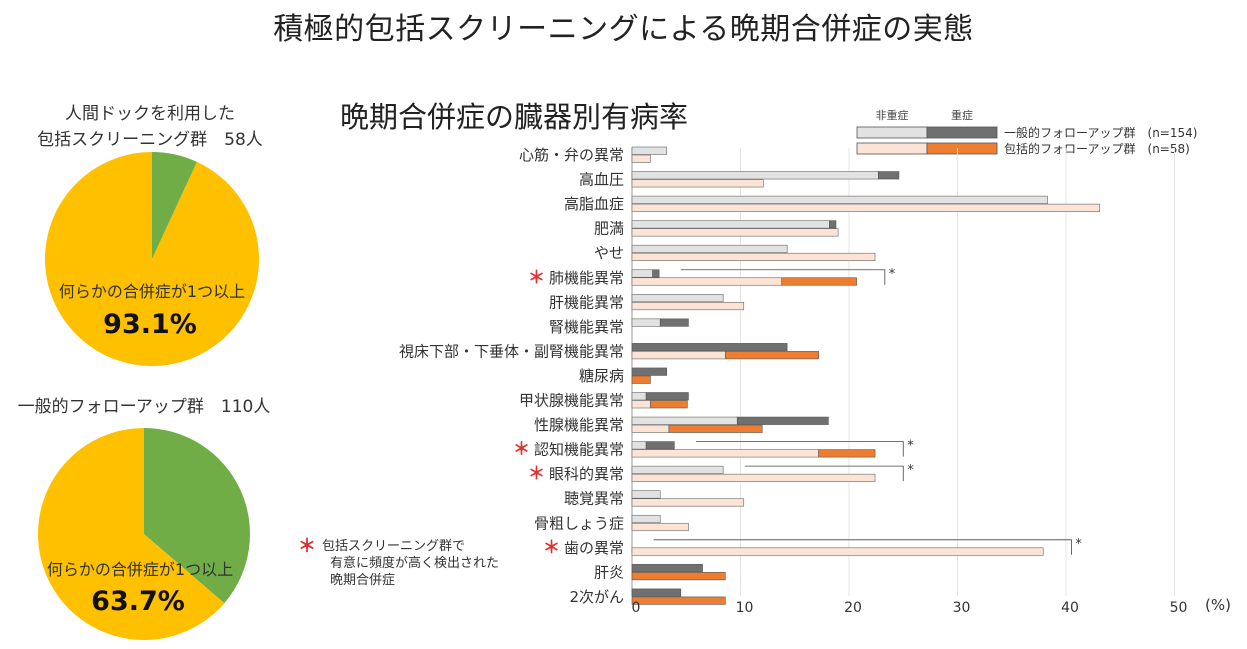 This screenshot has width=1247, height=649. Describe the element at coordinates (594, 548) in the screenshot. I see `category-label: 歯の異常` at that location.